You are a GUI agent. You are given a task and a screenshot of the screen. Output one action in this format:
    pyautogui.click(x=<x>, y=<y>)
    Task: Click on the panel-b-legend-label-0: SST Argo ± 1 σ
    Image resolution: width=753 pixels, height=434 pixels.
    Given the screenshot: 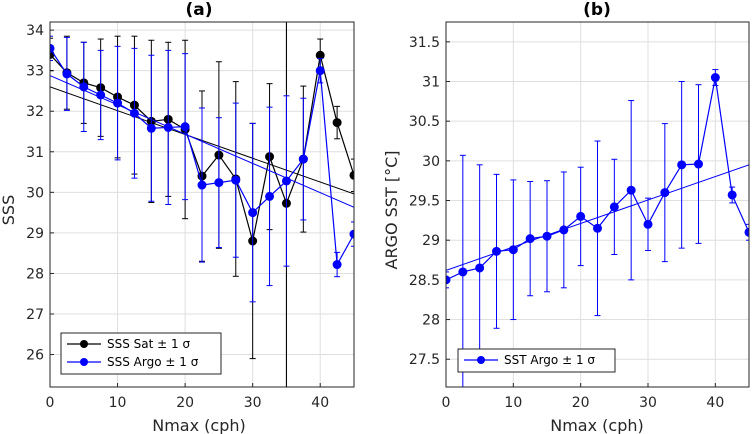 What is the action you would take?
    pyautogui.click(x=549, y=360)
    